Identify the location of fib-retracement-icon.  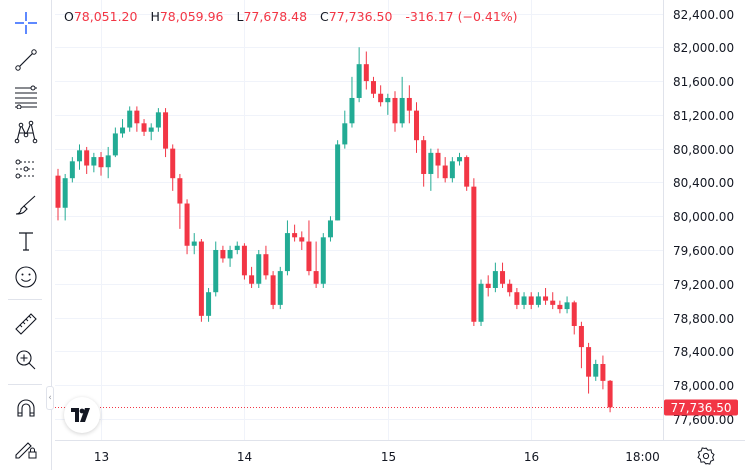
(26, 97).